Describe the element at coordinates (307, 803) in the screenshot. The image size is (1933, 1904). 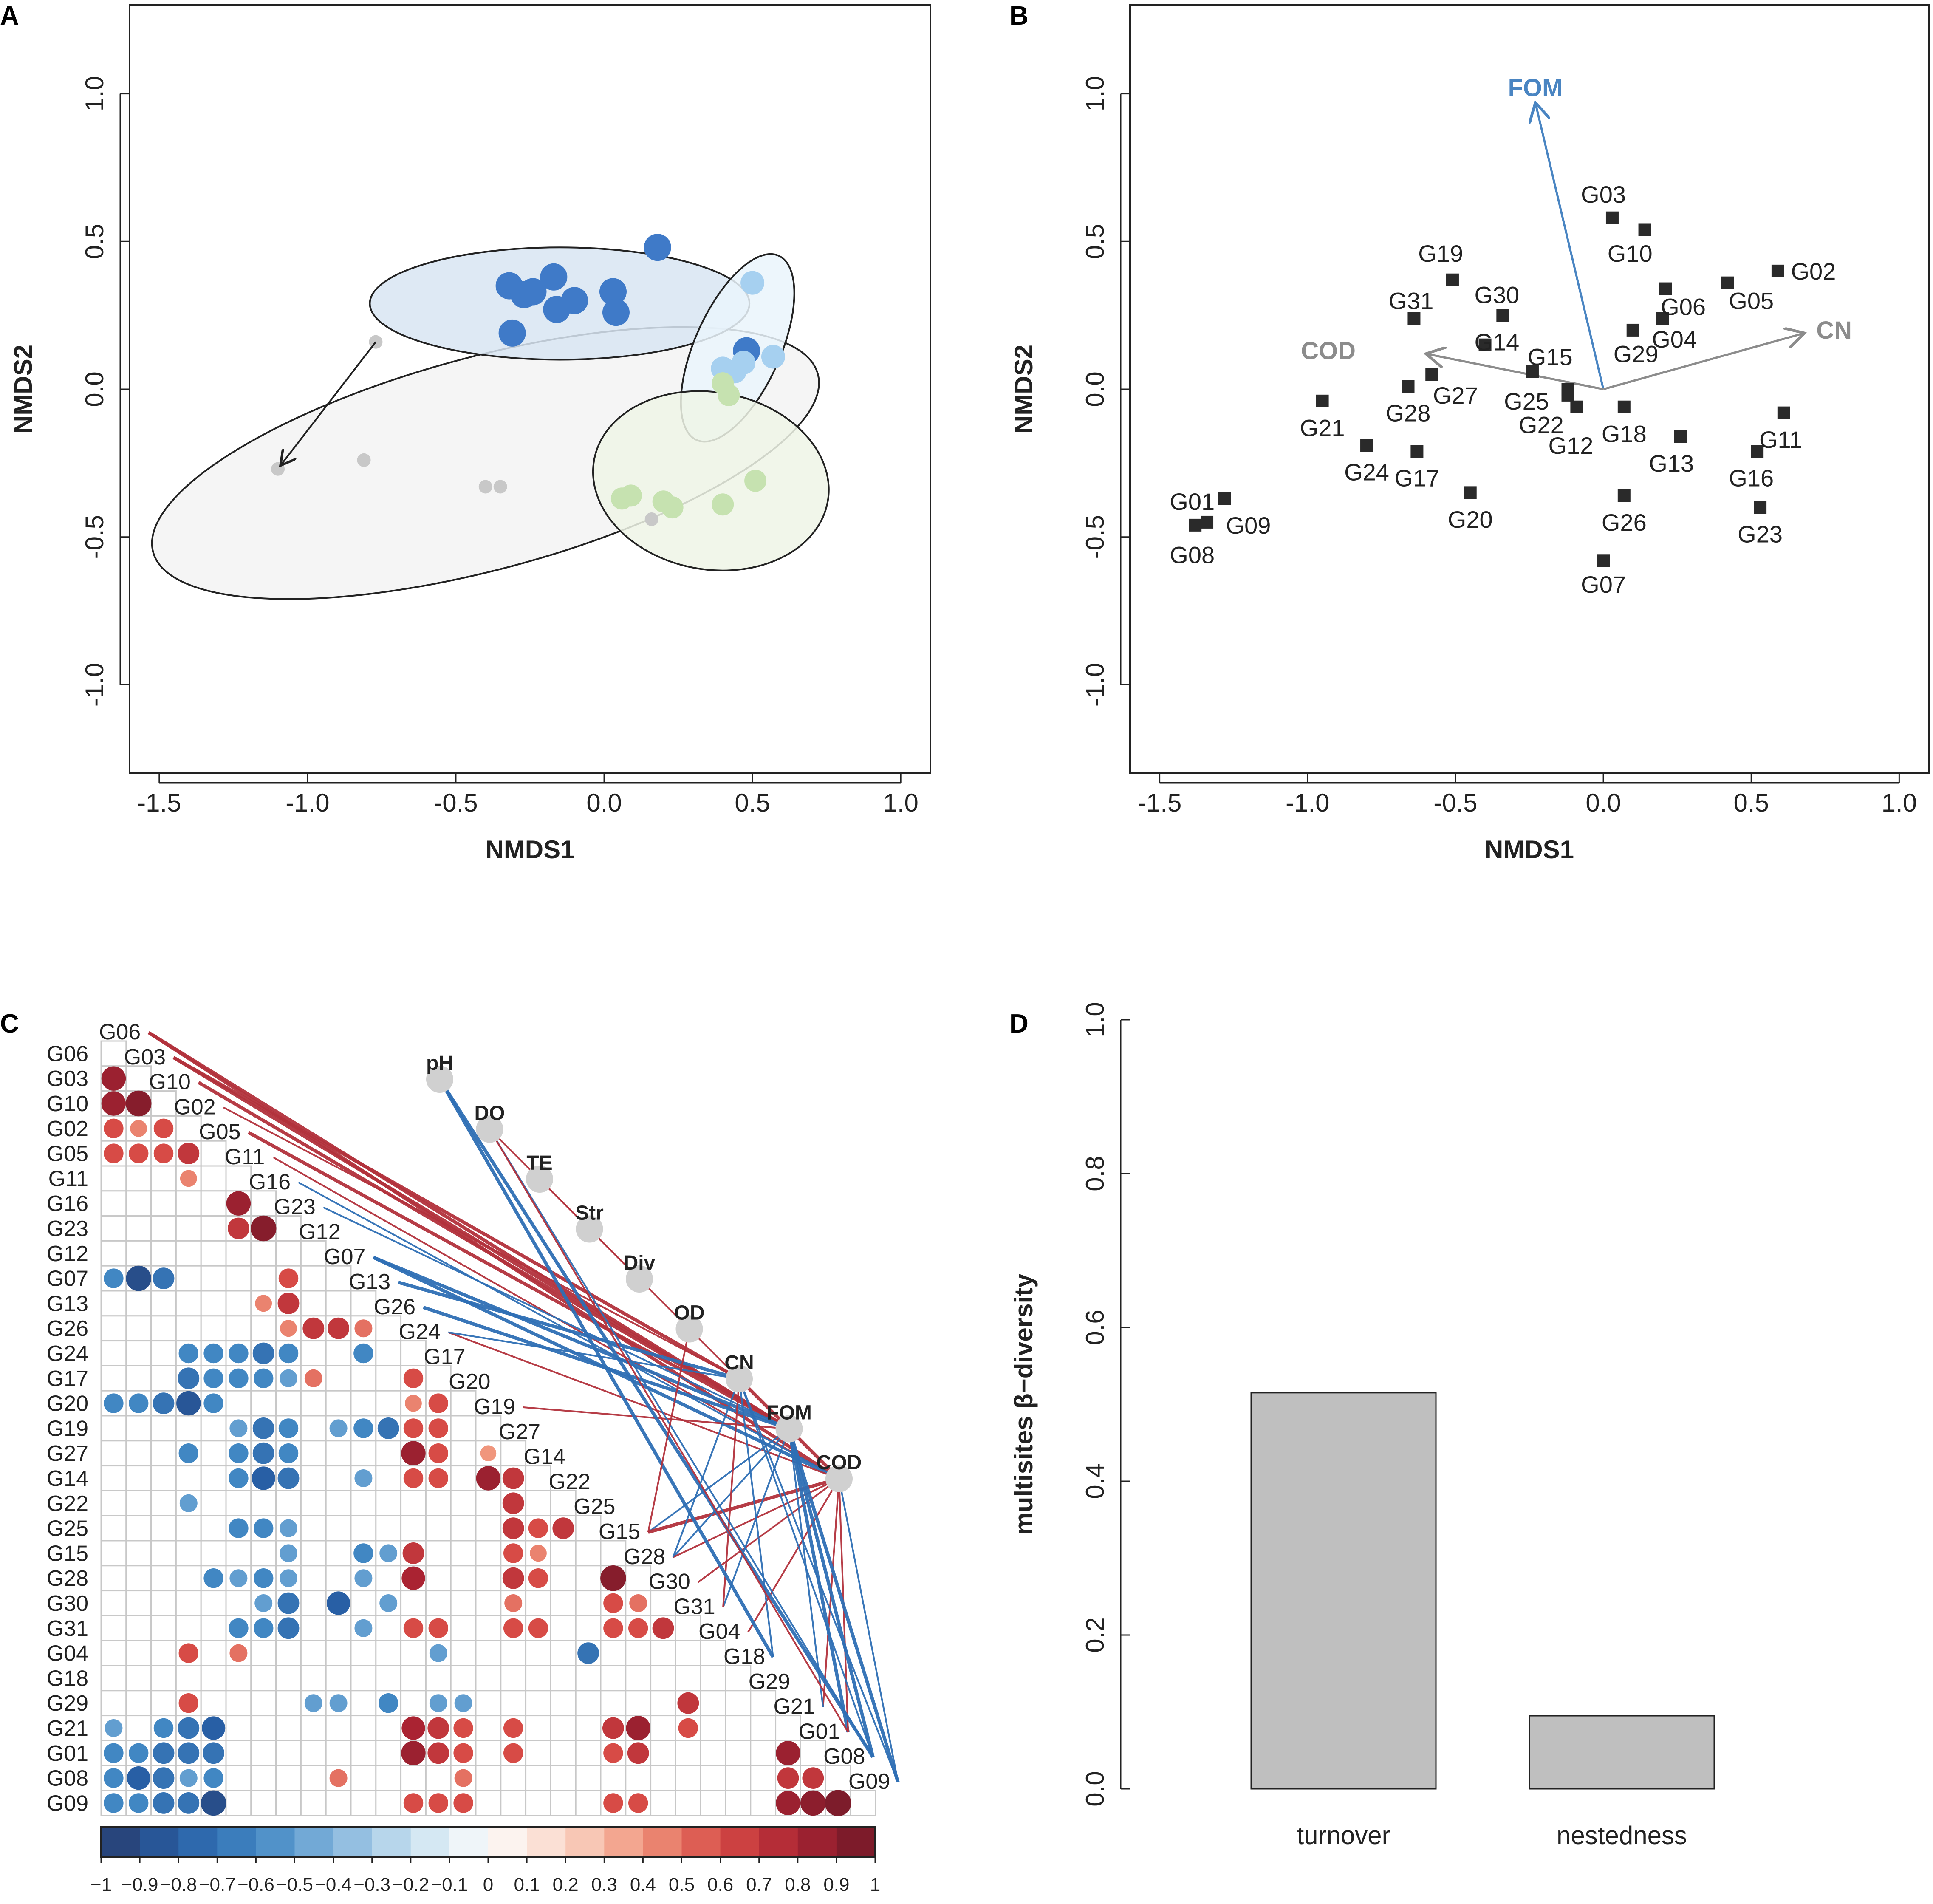
I see `x-tick-label: -1.0` at that location.